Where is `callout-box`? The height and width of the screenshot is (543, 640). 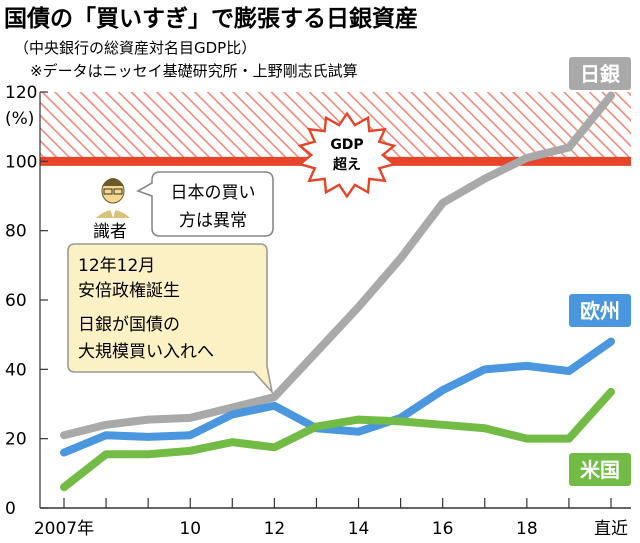
callout-box is located at coordinates (170, 319).